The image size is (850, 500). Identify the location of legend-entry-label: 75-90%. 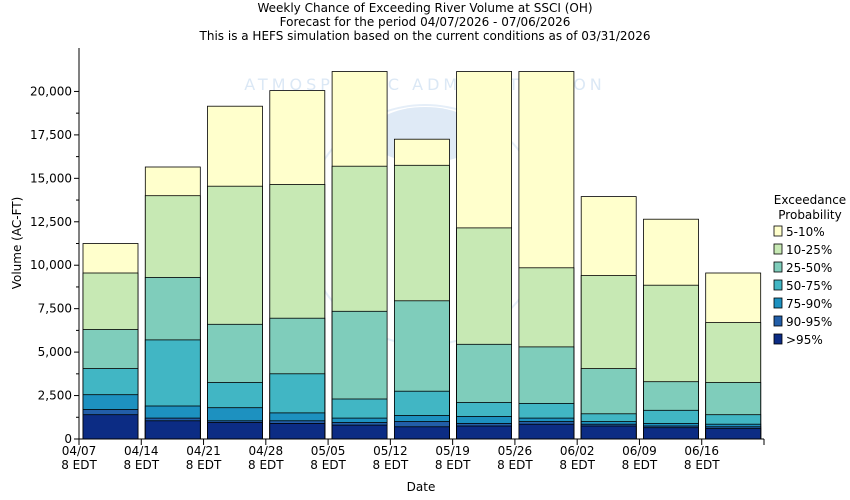
(809, 304).